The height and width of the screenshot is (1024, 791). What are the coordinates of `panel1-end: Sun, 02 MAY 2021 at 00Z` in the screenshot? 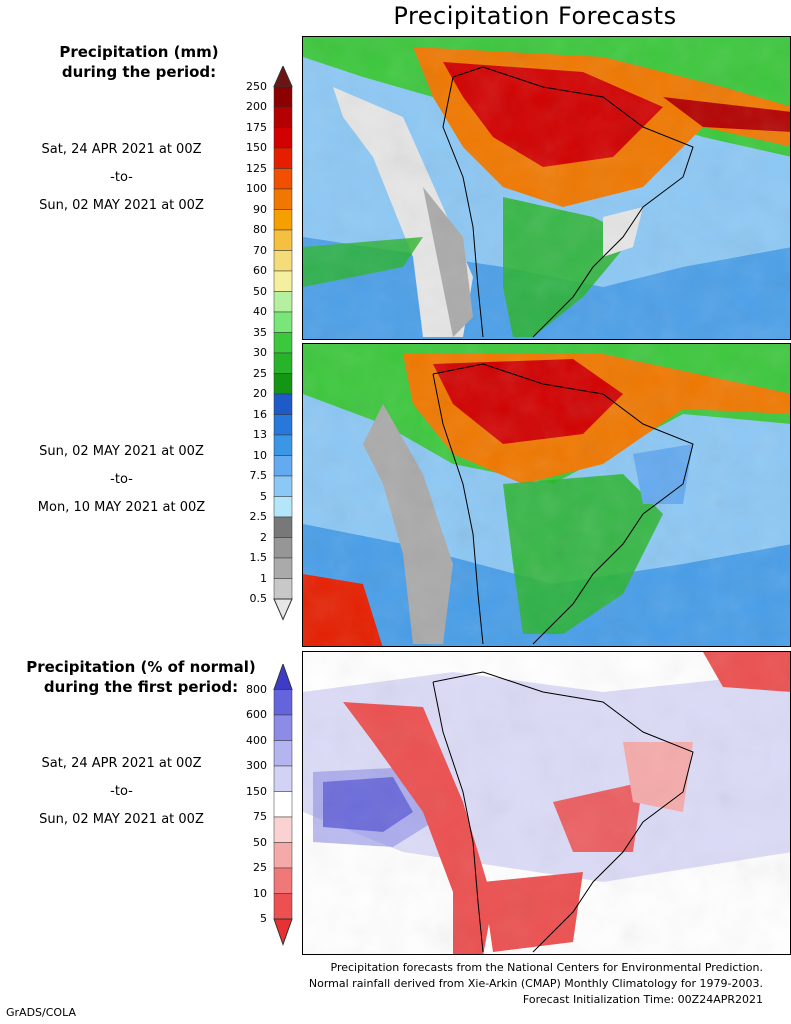 It's located at (121, 205).